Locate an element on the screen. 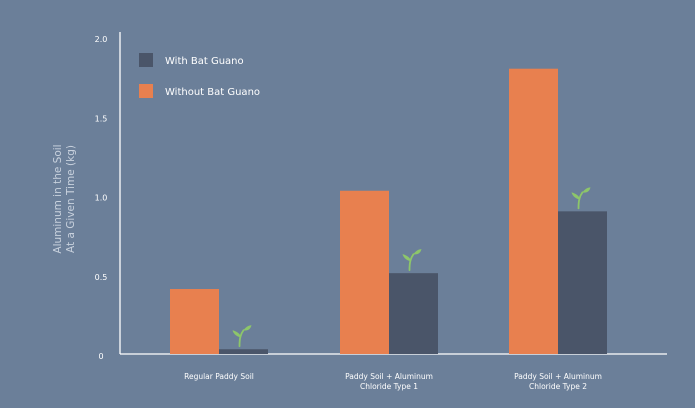 This screenshot has height=408, width=695. legend-label: With Bat Guano is located at coordinates (204, 61).